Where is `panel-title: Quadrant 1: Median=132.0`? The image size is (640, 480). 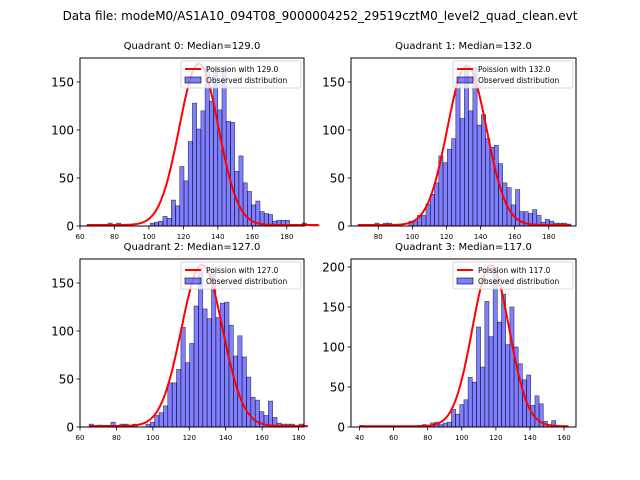 panel-title: Quadrant 1: Median=132.0 is located at coordinates (463, 46).